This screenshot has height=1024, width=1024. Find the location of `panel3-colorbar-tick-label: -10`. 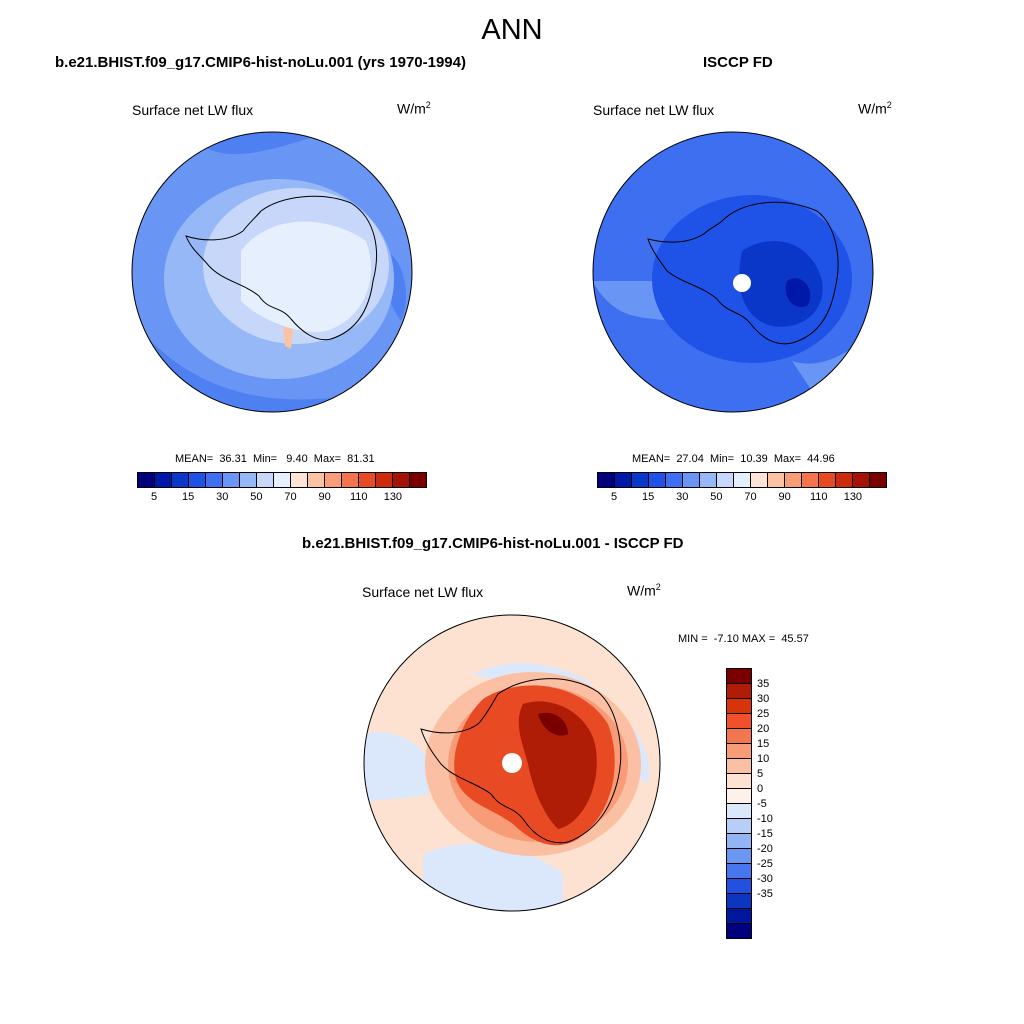

panel3-colorbar-tick-label: -10 is located at coordinates (765, 819).